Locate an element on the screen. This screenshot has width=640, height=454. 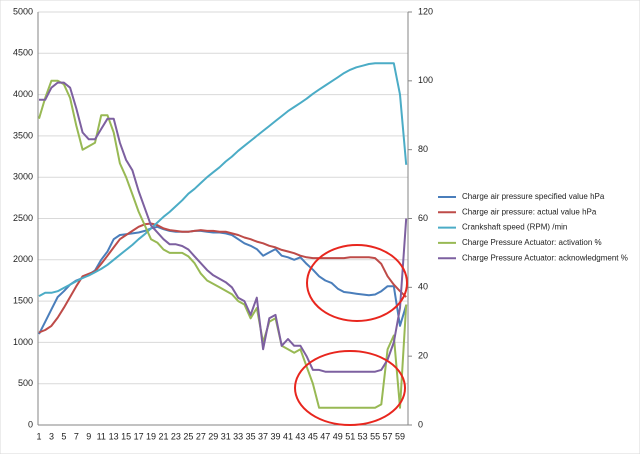
legend-text: Charge air pressure specified value hPa is located at coordinates (533, 196).